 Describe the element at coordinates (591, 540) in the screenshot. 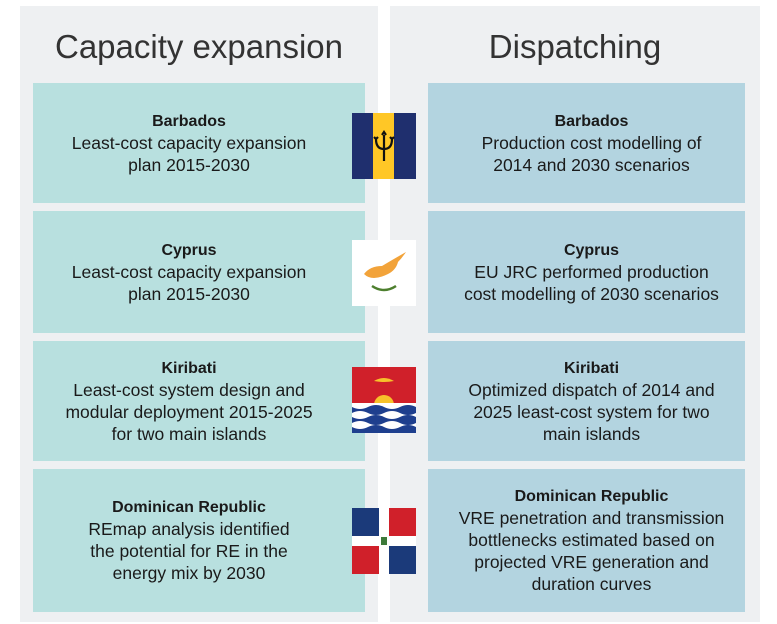

I see `description-line: bottlenecks estimated based on` at that location.